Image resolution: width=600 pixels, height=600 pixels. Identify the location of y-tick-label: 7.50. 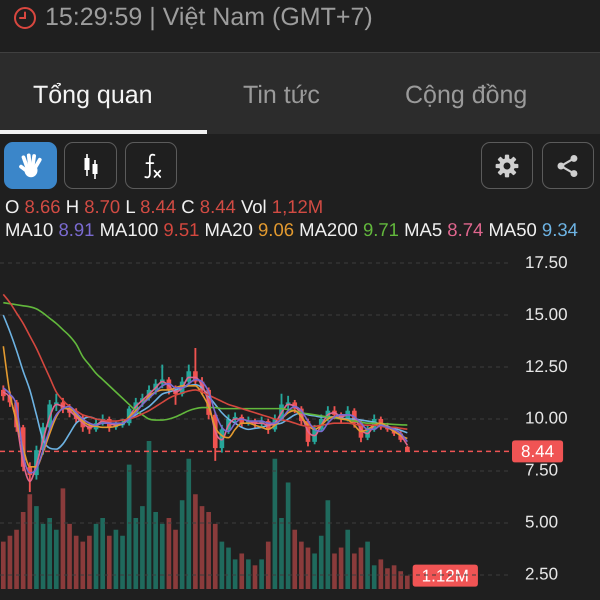
(541, 470).